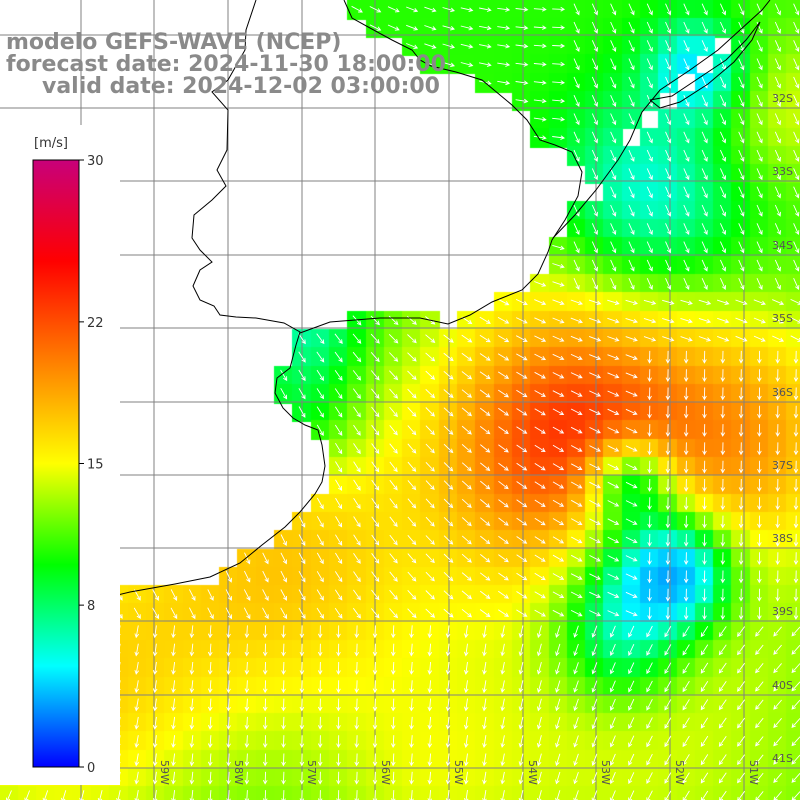  I want to click on latitude-label: 33S, so click(782, 171).